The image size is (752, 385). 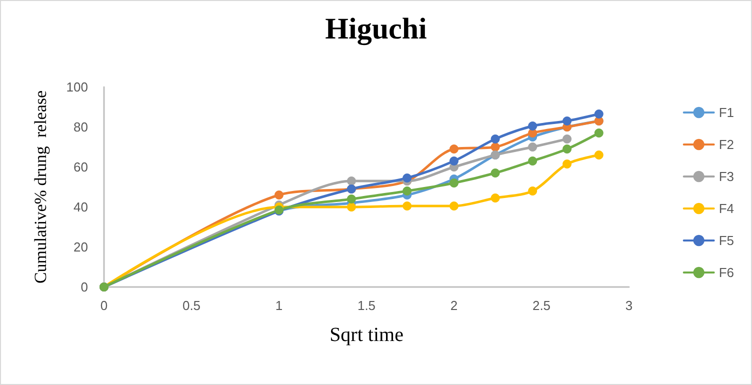 I want to click on legend-label: F3, so click(x=726, y=176).